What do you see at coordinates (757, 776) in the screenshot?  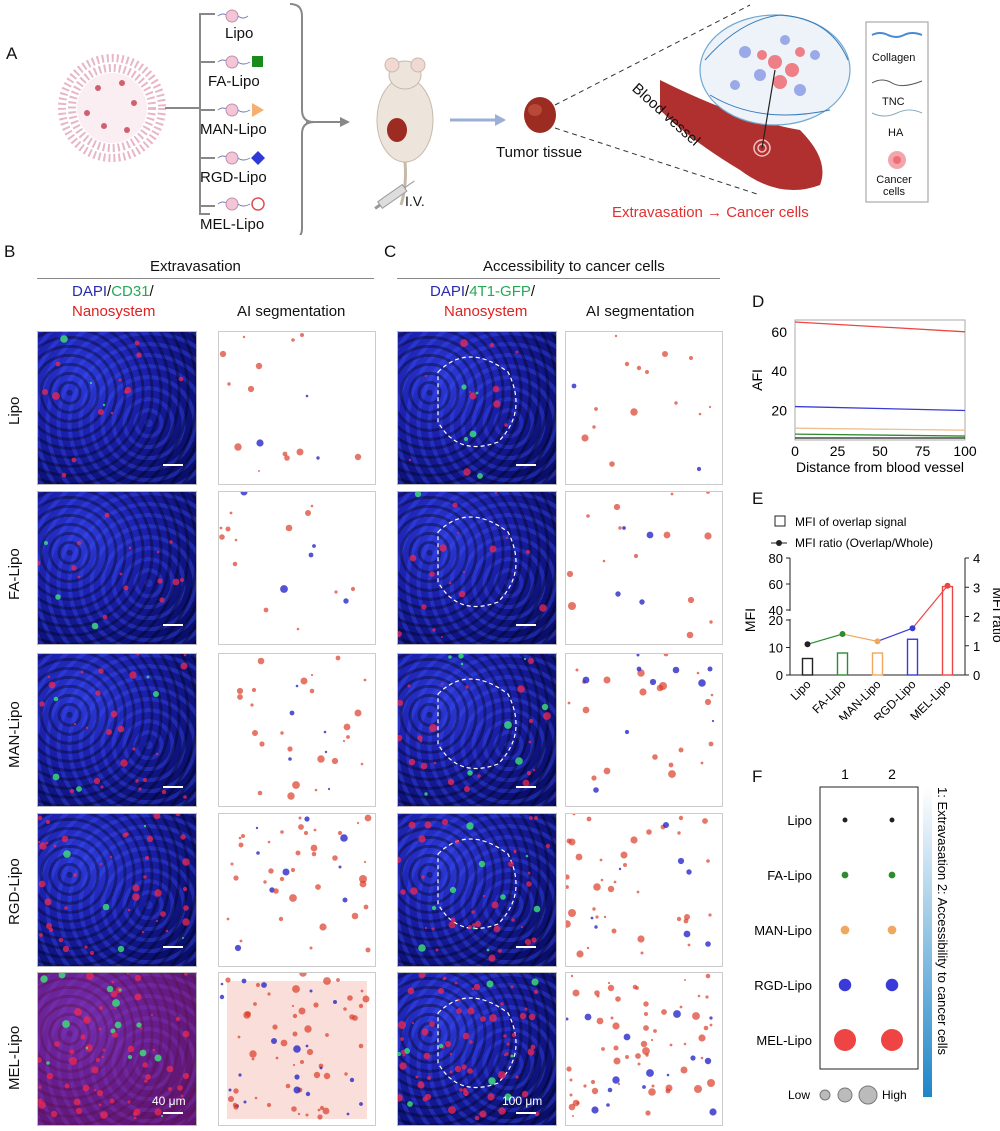 I see `panel-f-label: F` at bounding box center [757, 776].